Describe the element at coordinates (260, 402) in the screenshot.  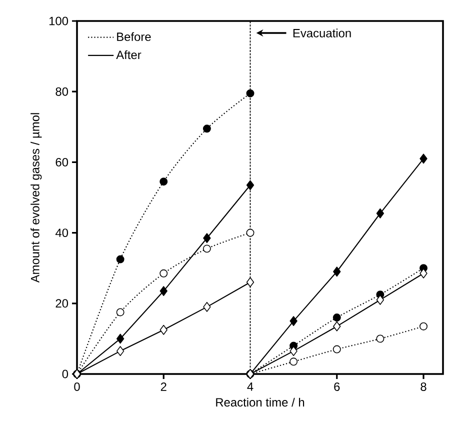
I see `x-axis-title: Reaction time / h` at that location.